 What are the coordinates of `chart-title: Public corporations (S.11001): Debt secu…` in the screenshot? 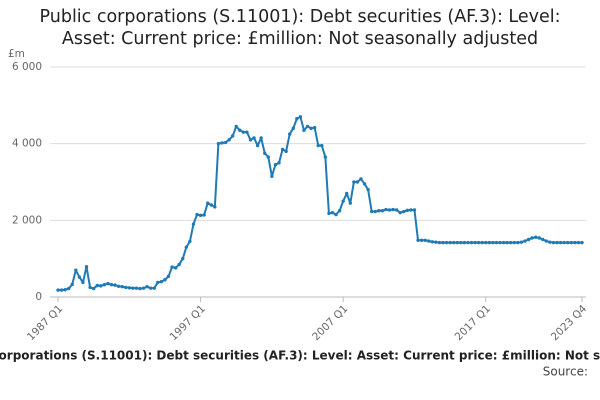 It's located at (300, 28).